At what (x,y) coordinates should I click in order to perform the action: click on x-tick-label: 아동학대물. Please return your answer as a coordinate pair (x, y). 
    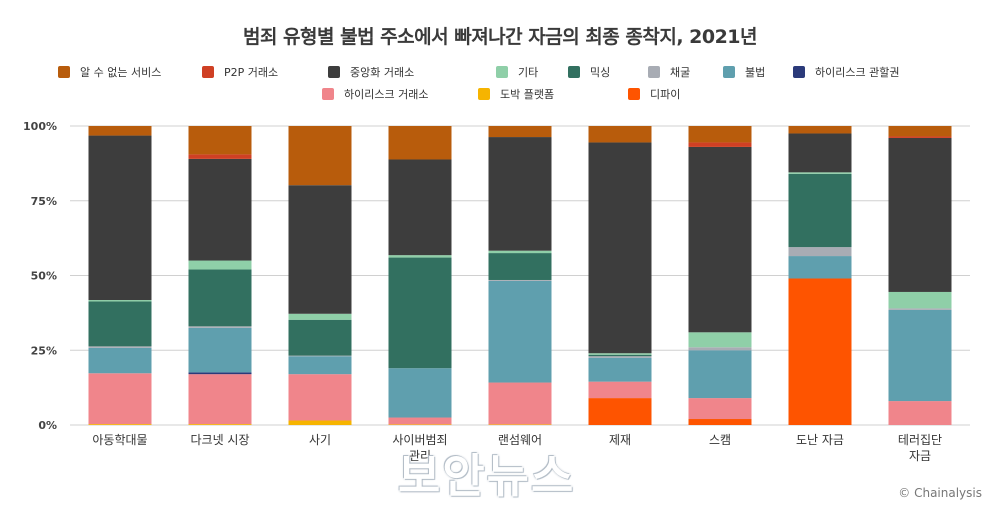
    Looking at the image, I should click on (119, 440).